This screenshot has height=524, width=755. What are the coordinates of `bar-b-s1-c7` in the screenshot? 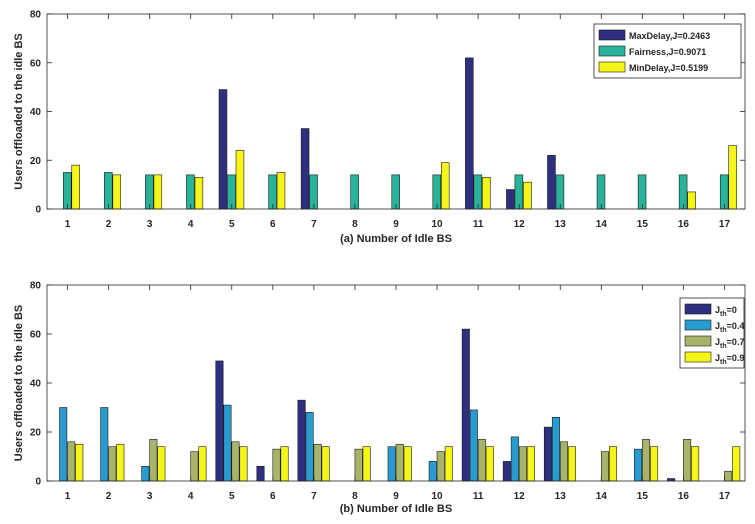 It's located at (309, 447).